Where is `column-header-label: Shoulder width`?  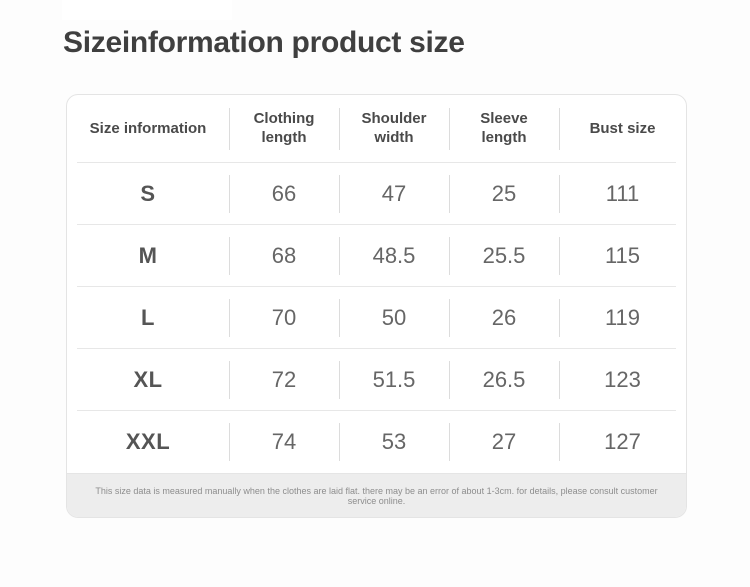
column-header-label: Shoulder width is located at coordinates (394, 128).